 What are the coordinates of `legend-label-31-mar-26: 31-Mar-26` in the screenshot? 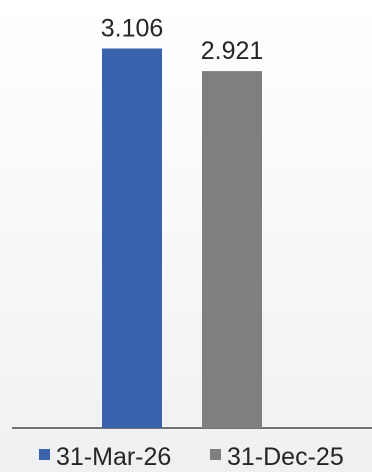 It's located at (113, 457).